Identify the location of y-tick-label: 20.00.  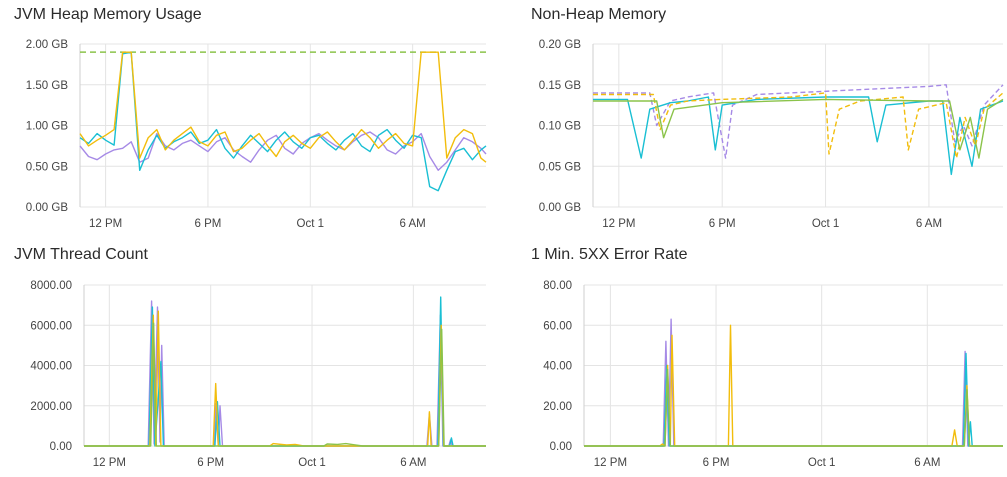
(557, 407).